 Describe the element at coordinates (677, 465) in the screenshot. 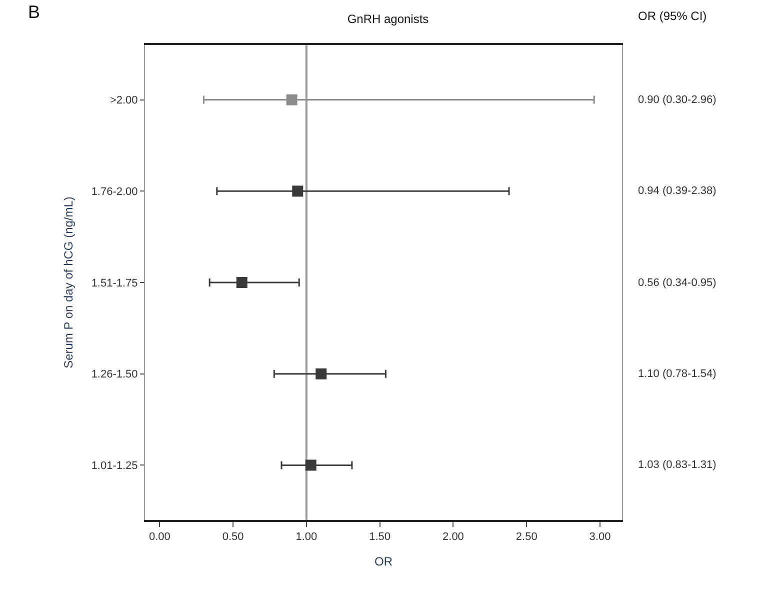

I see `data-label: 1.03 (0.83-1.31)` at that location.